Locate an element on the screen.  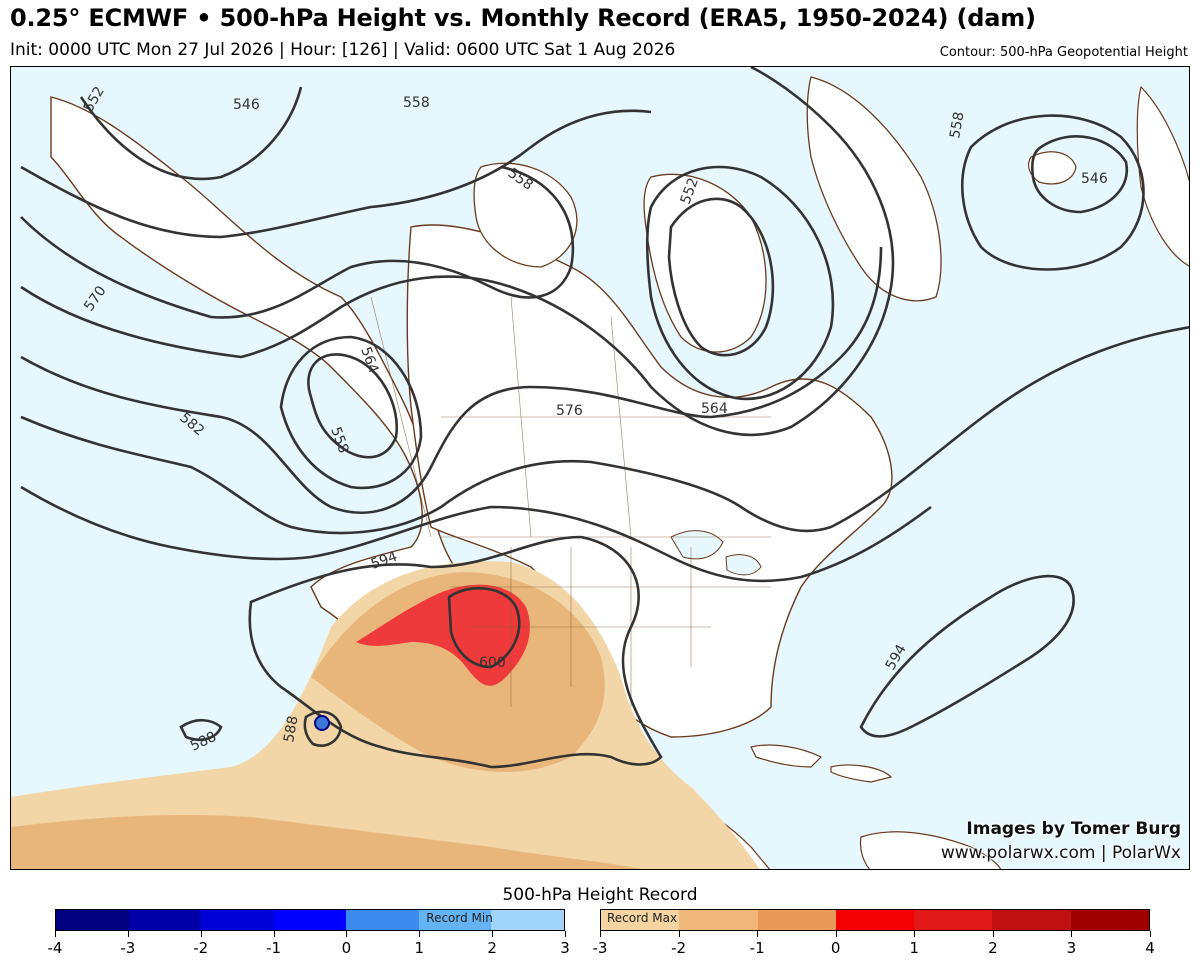
land-south-america is located at coordinates (930, 850).